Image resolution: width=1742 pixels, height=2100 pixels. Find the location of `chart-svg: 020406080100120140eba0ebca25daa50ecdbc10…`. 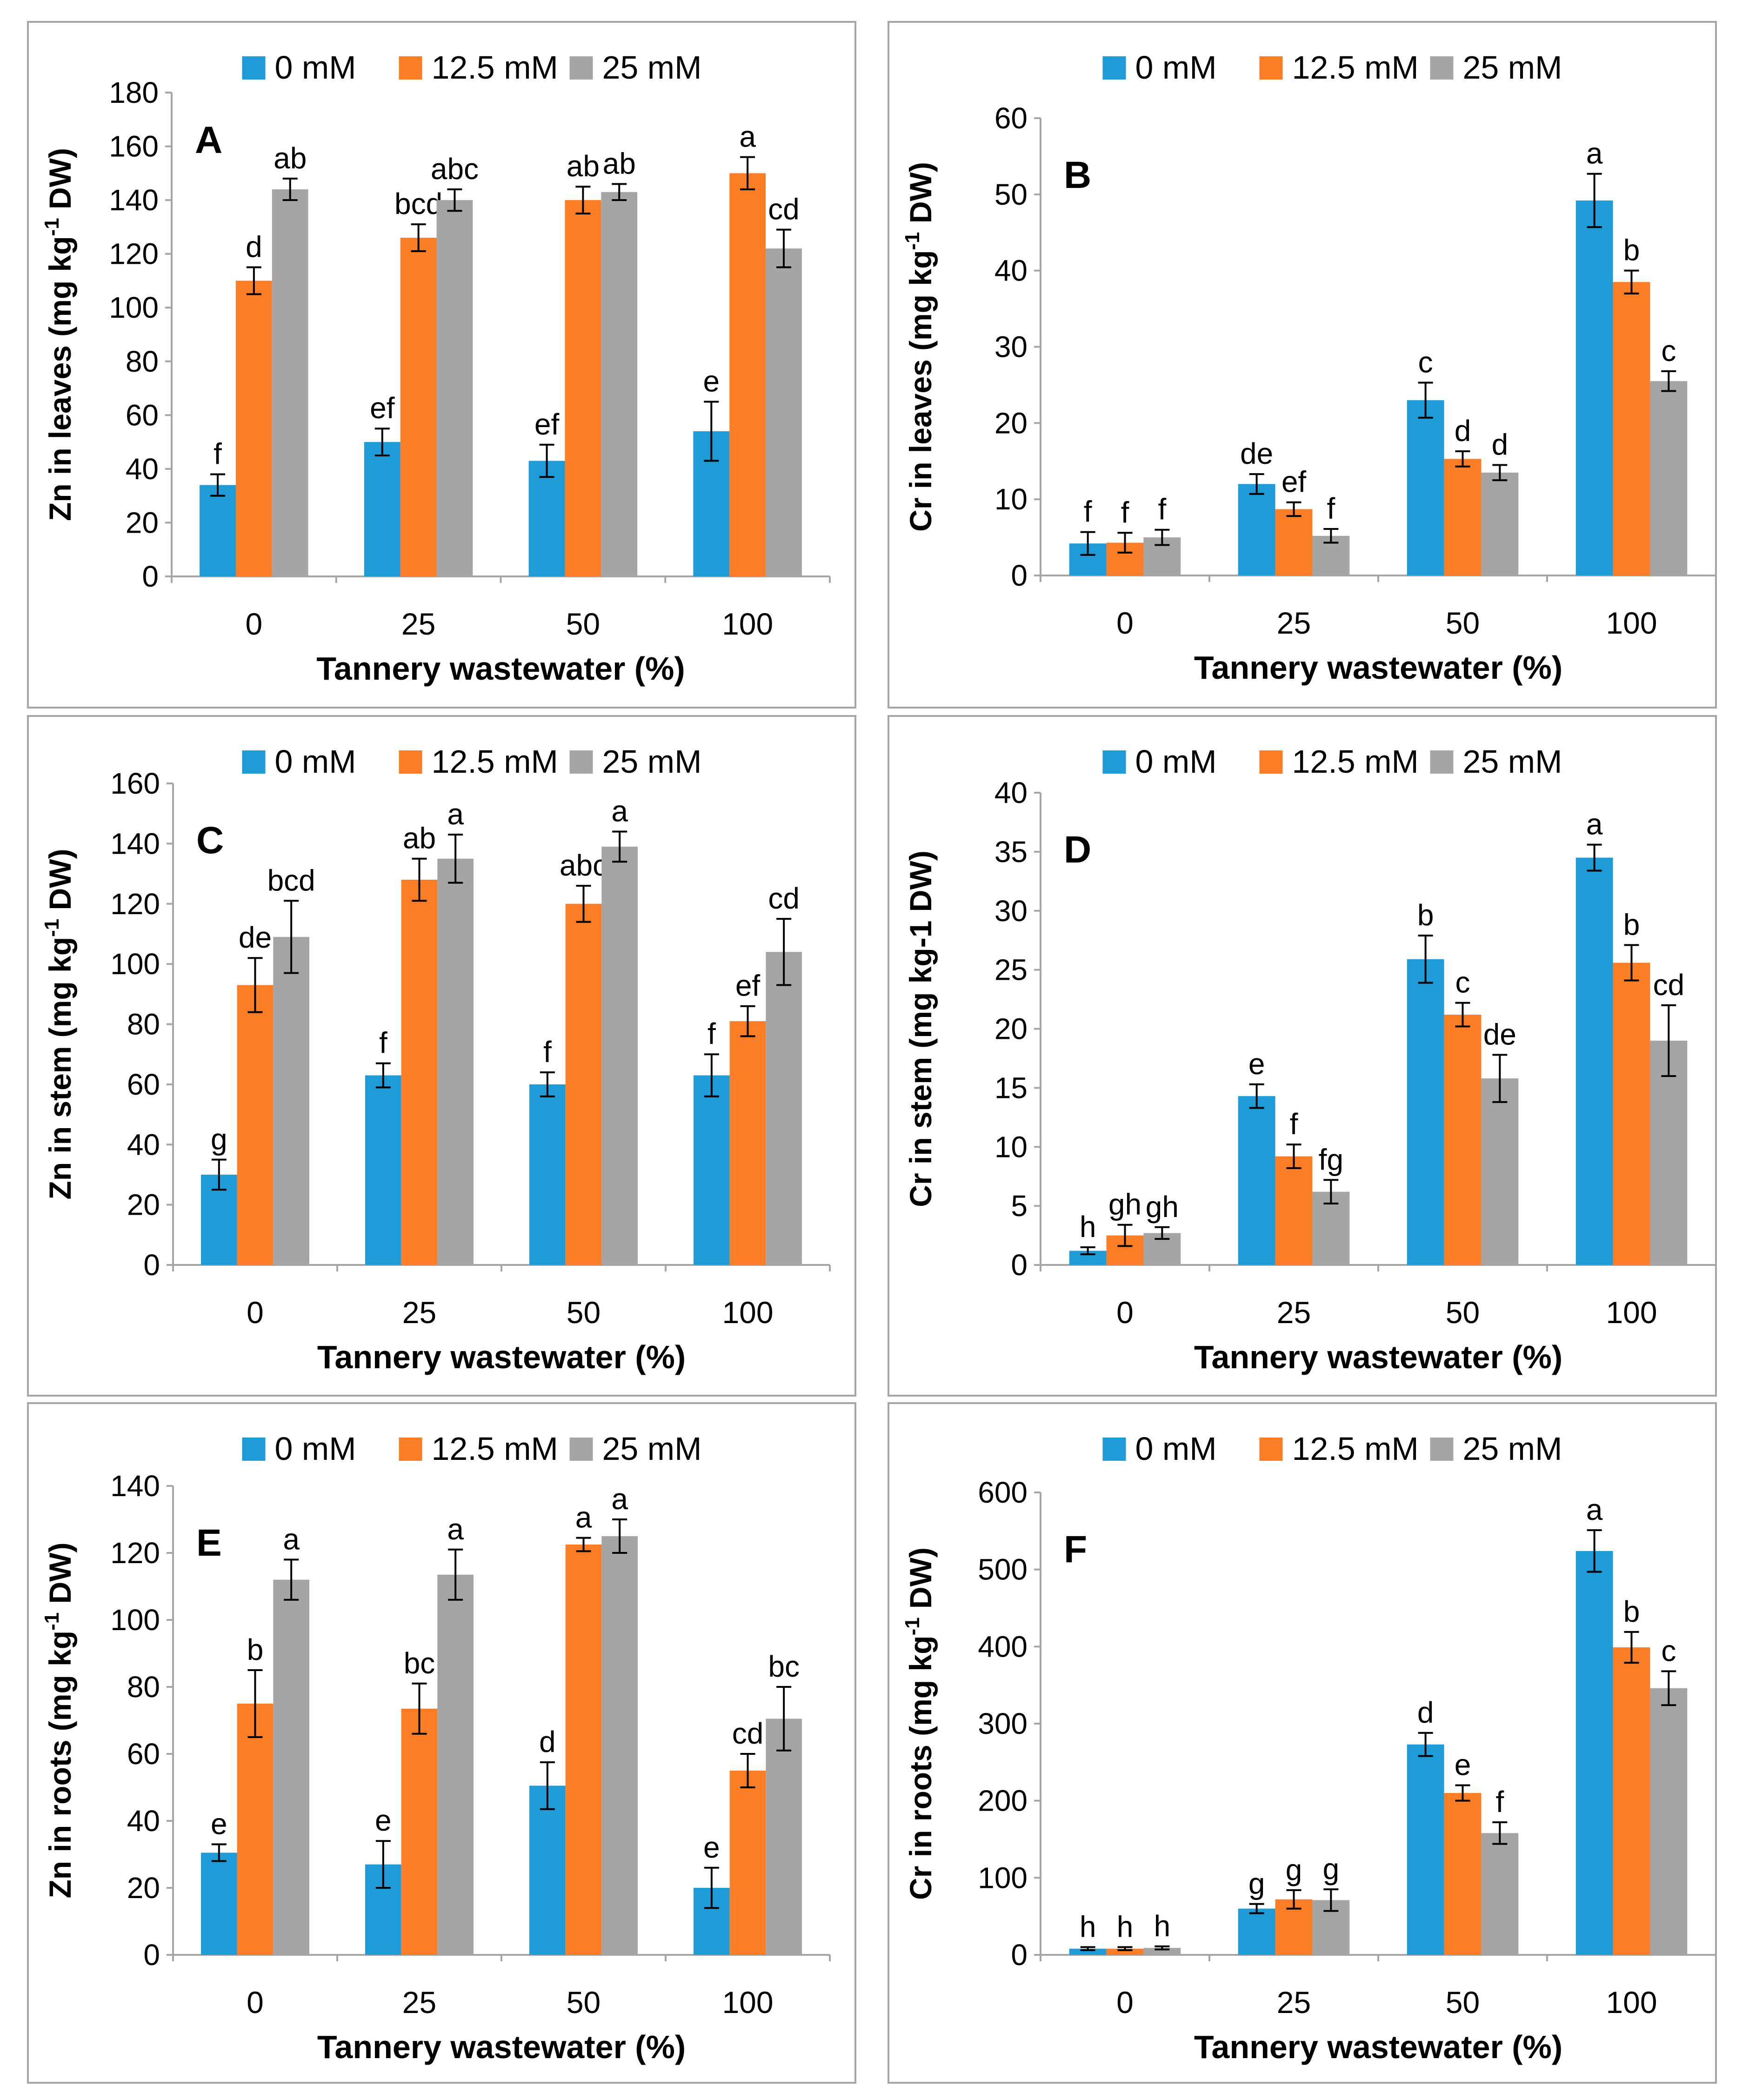

chart-svg: 020406080100120140eba0ebca25daa50ecdbc10… is located at coordinates (435, 1748).